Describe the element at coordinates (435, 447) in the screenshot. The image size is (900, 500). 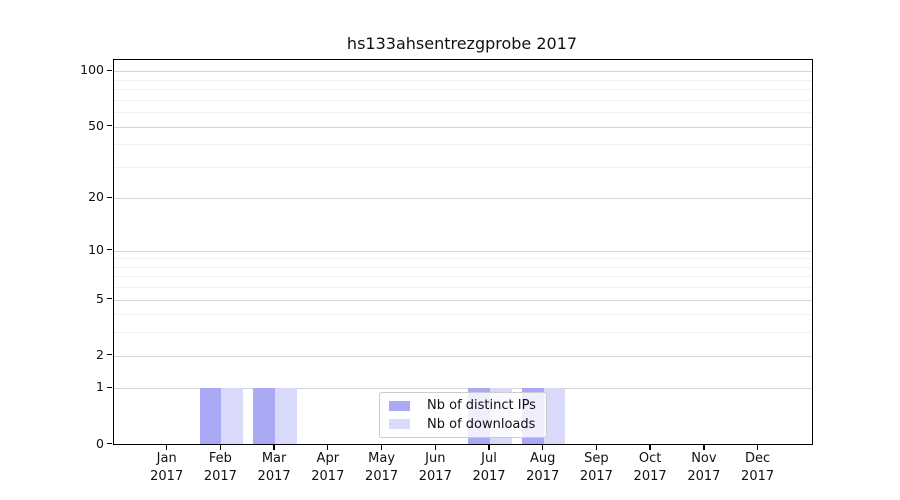
I see `x-tick-jun` at that location.